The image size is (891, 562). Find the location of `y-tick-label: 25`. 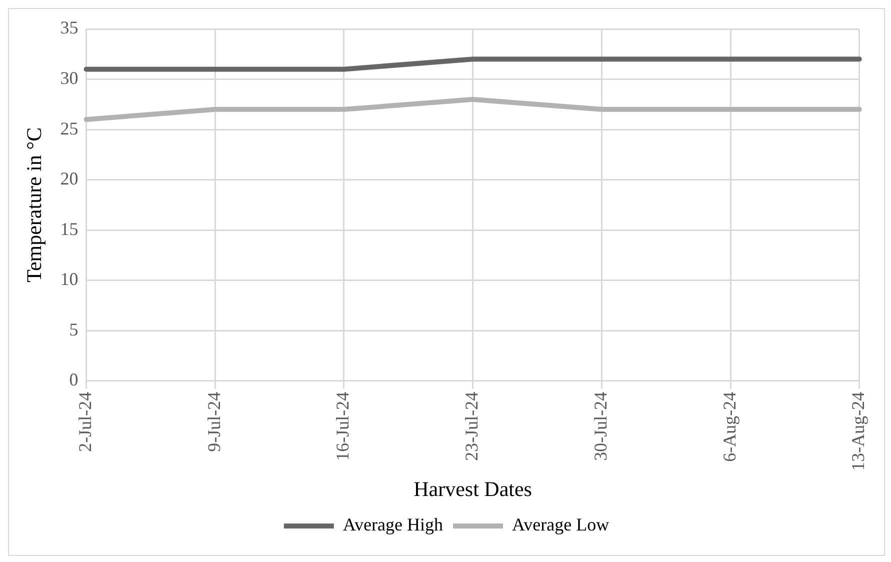

y-tick-label: 25 is located at coordinates (69, 128).